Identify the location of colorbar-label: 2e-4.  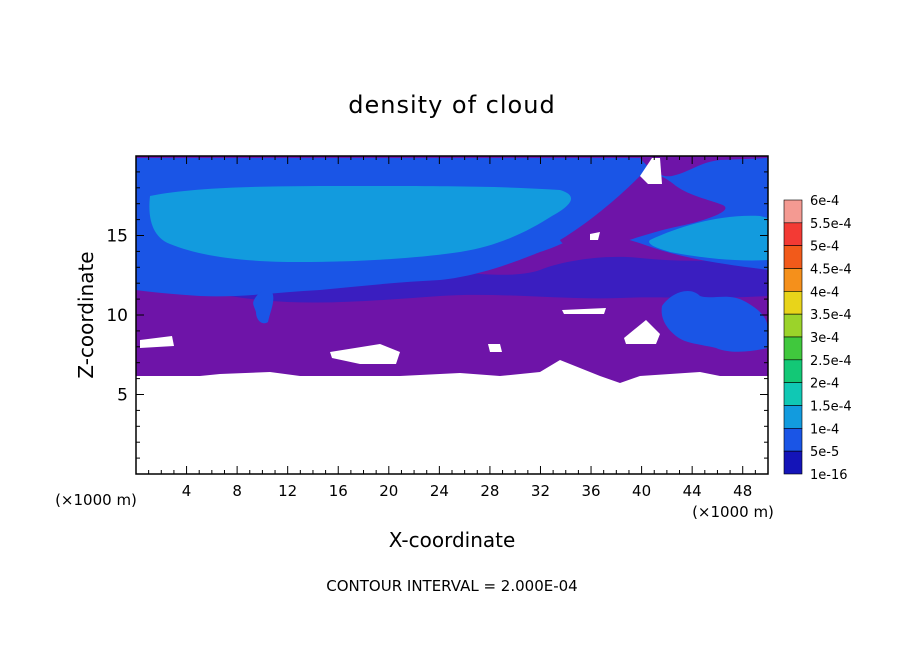
(824, 384).